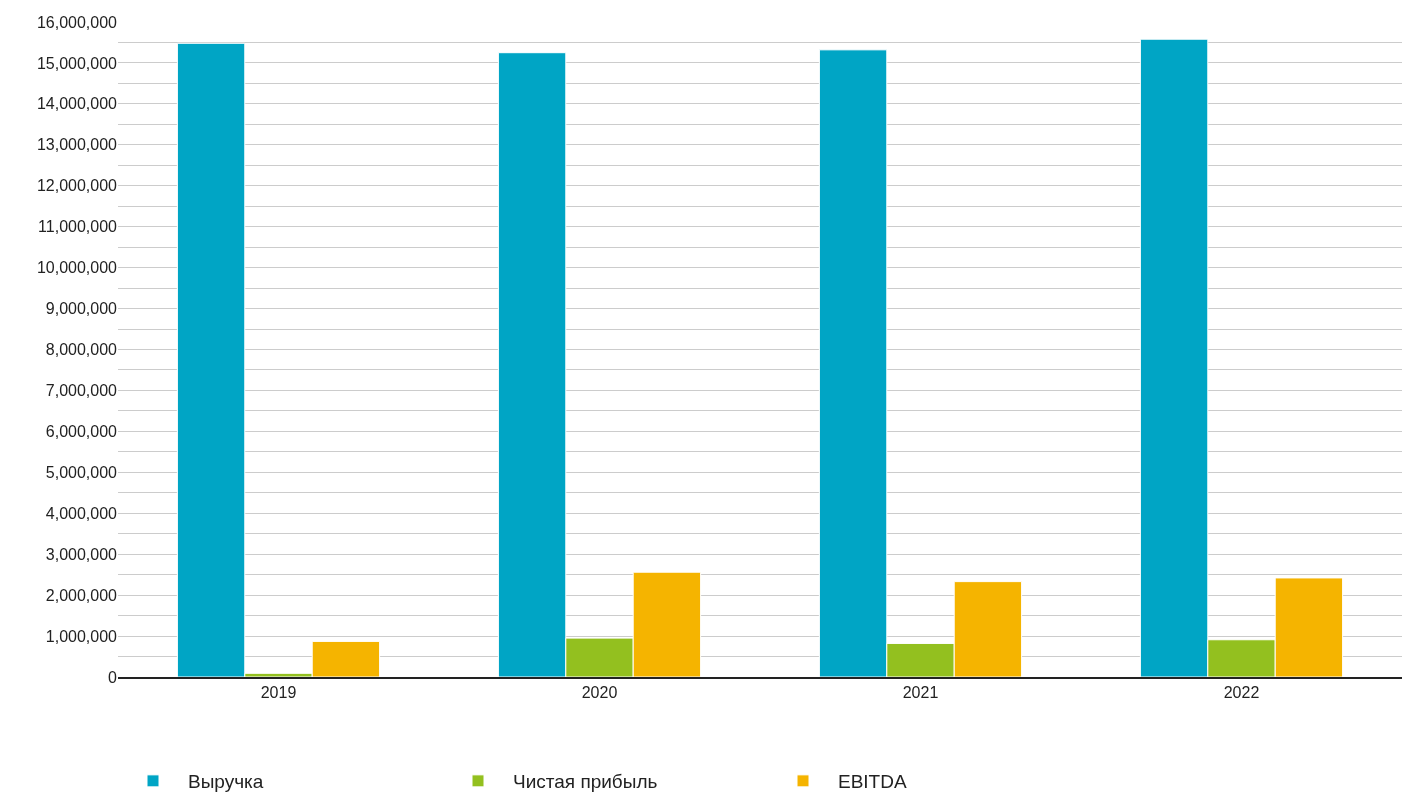  Describe the element at coordinates (872, 782) in the screenshot. I see `legend-label: EBITDA` at that location.